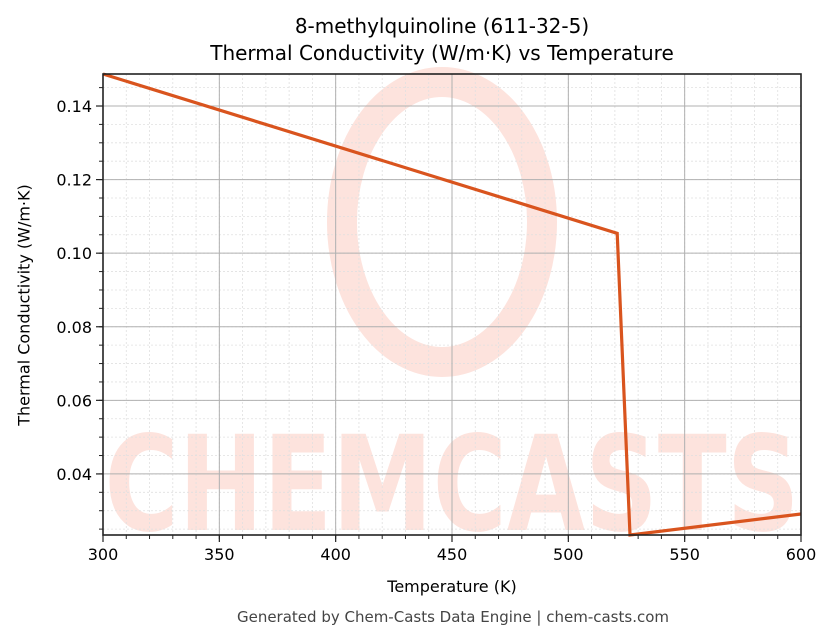  What do you see at coordinates (74, 400) in the screenshot?
I see `svg-text: 0.06` at bounding box center [74, 400].